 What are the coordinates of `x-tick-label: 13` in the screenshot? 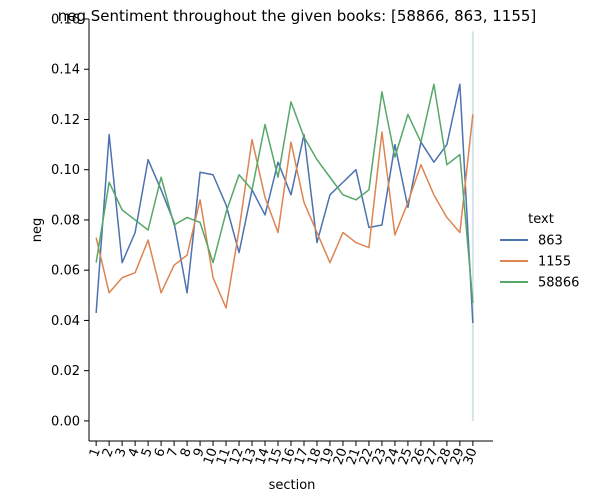 It's located at (250, 456).